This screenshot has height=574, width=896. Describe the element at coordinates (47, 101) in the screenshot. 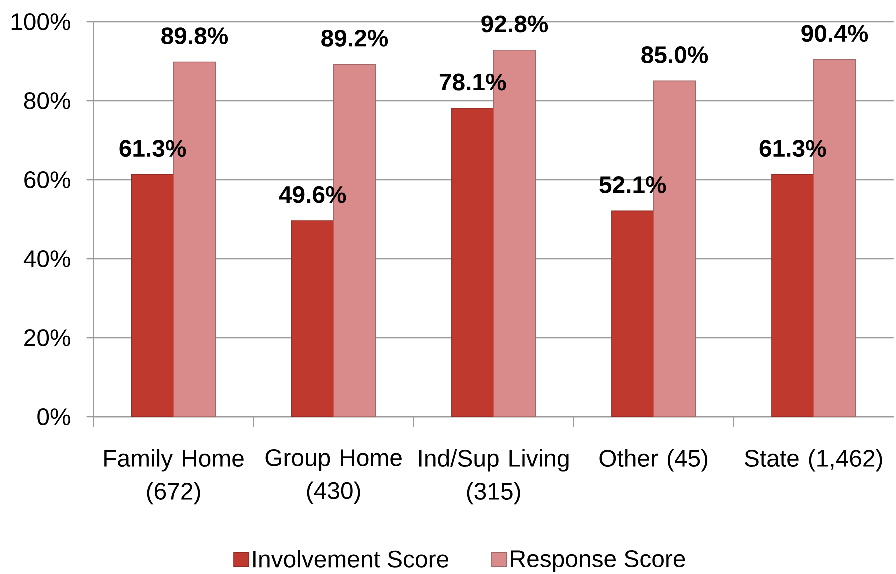

I see `y-tick-label: 80%` at that location.